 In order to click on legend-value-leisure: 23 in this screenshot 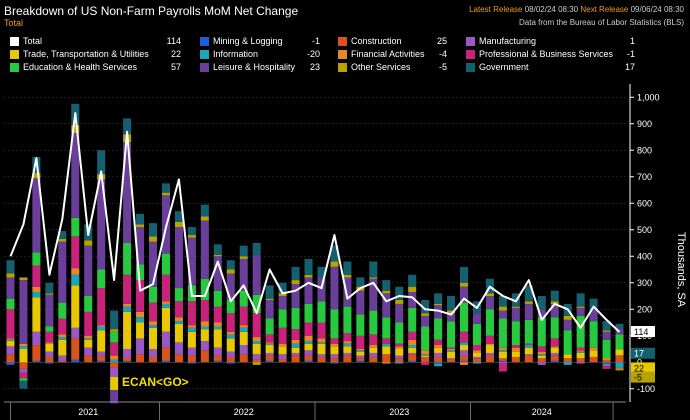, I will do `click(314, 67)`.